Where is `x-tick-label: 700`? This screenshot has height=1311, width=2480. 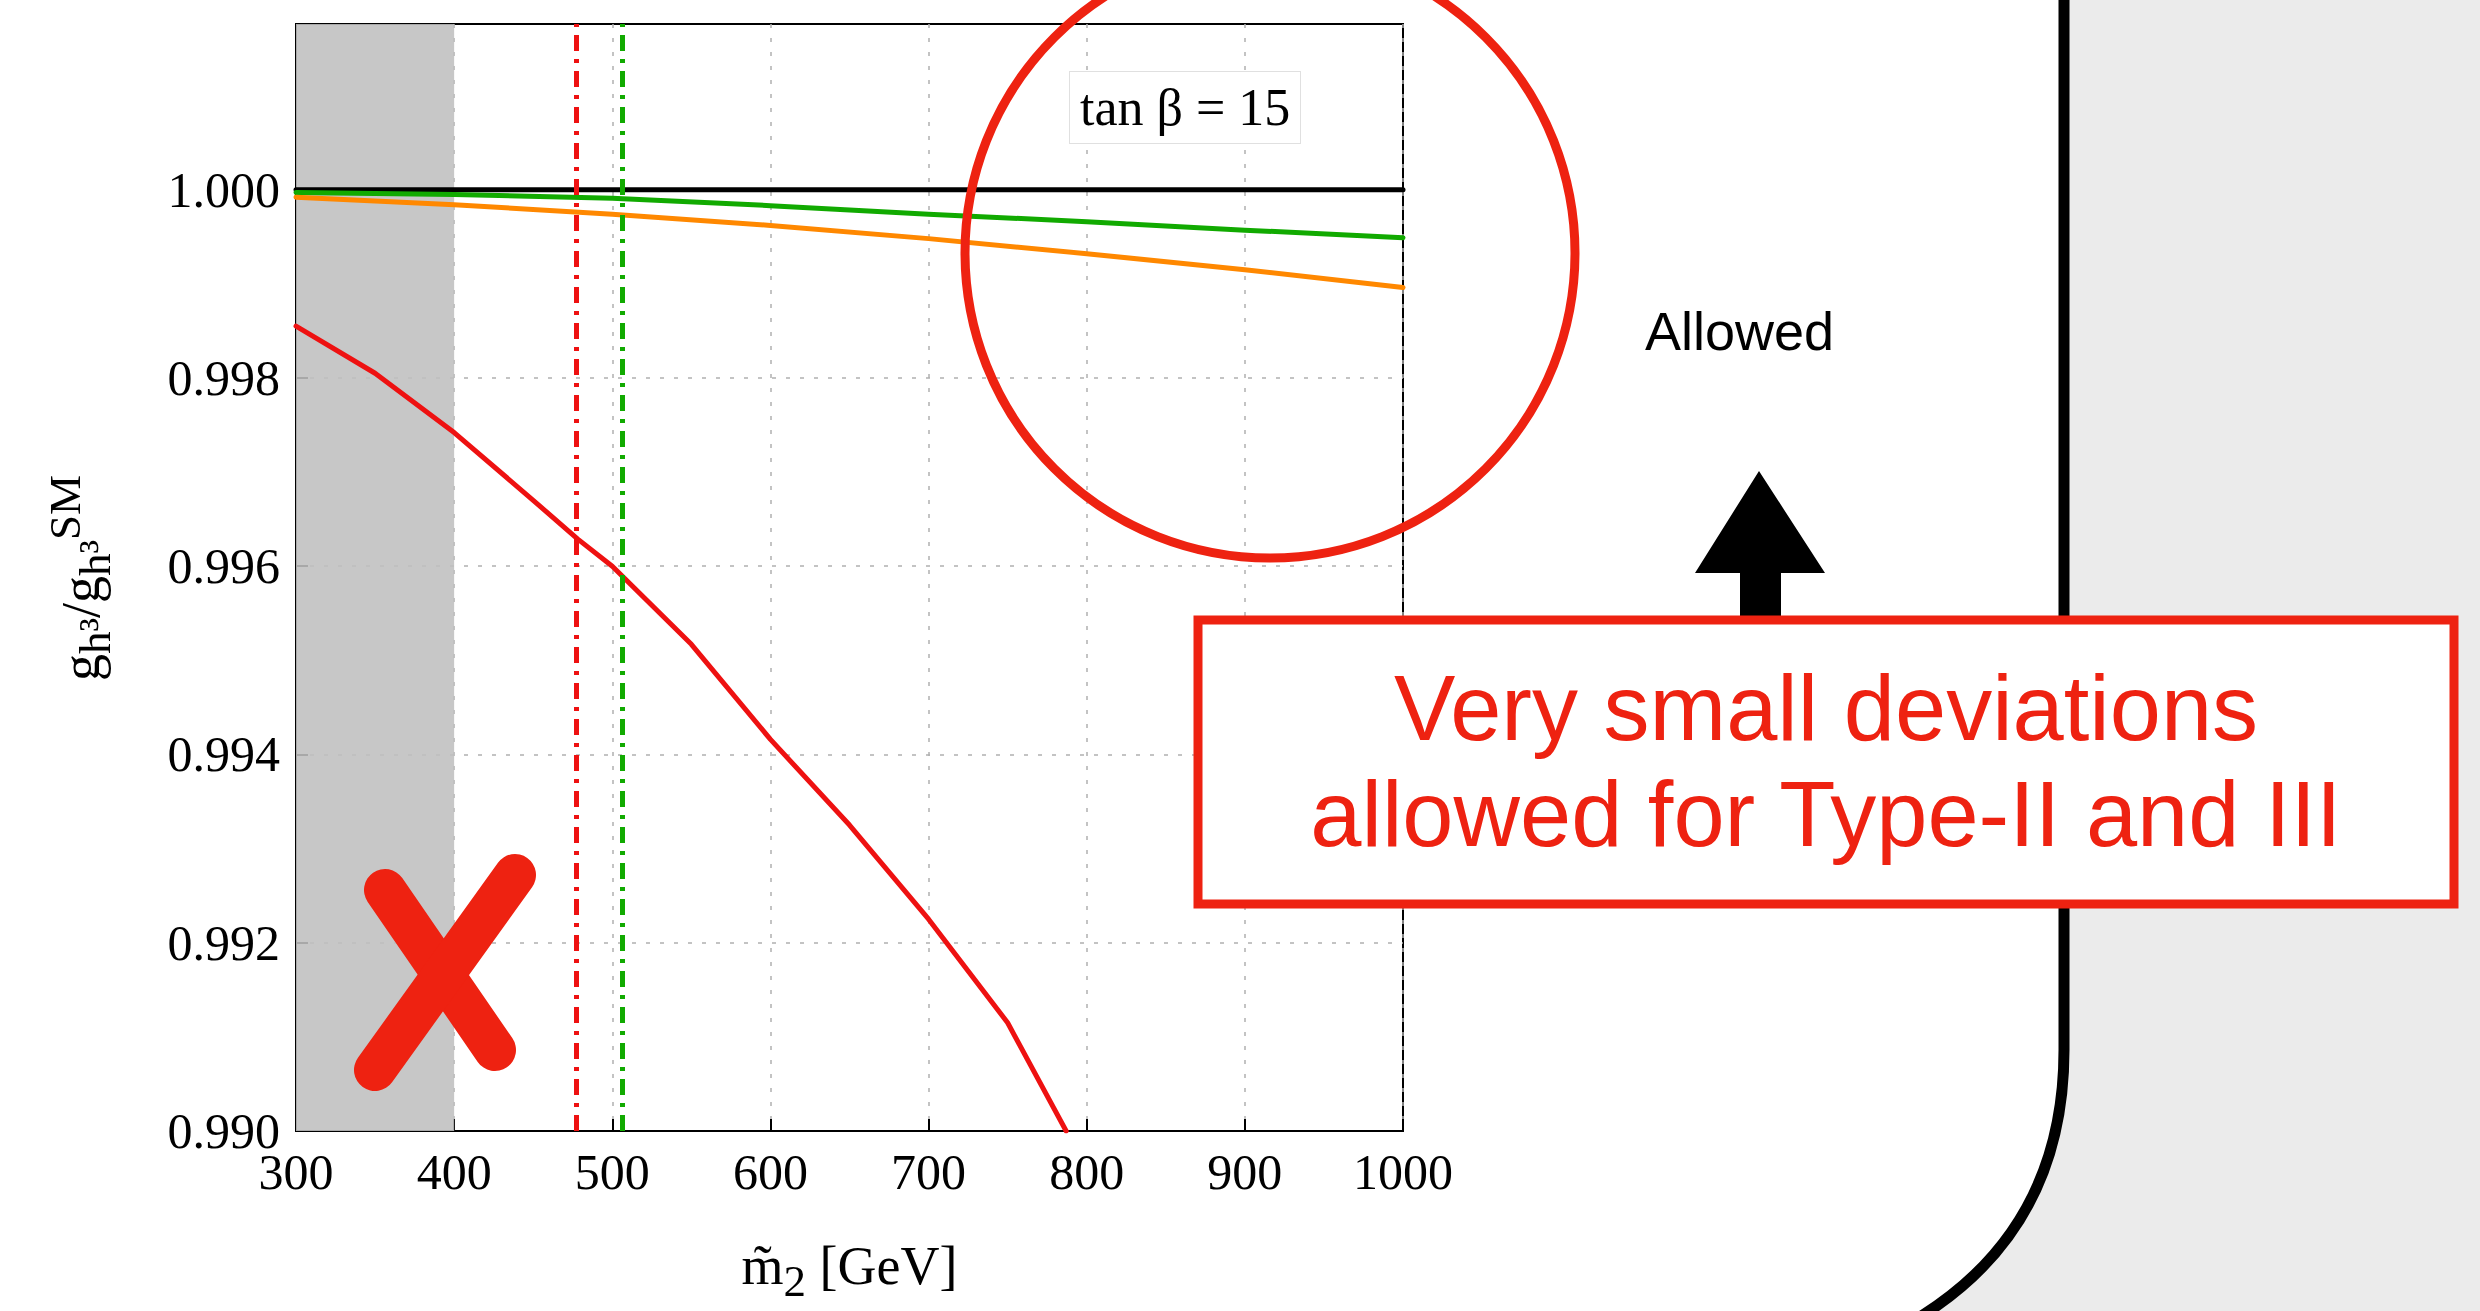 x-tick-label: 700 is located at coordinates (929, 1172).